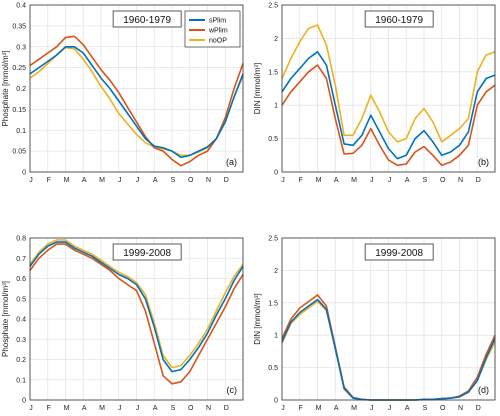 The height and width of the screenshot is (416, 500). I want to click on y-tick-label: 0.1, so click(21, 131).